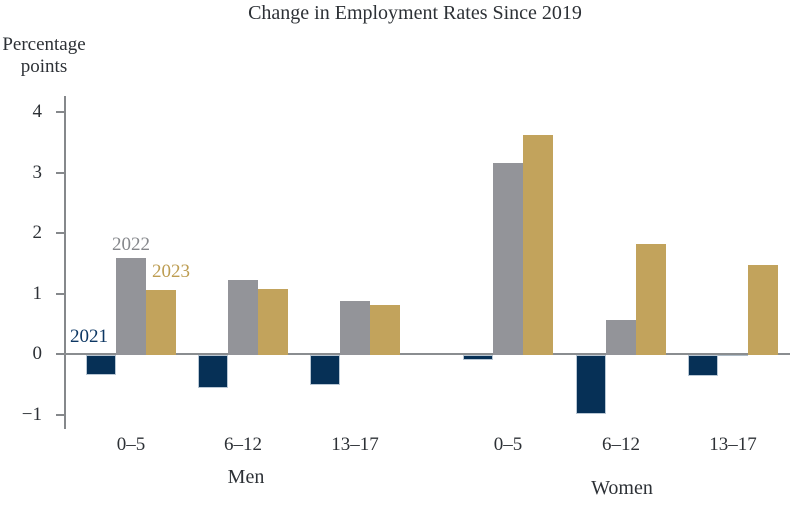  What do you see at coordinates (37, 232) in the screenshot?
I see `y-tick-label: 2` at bounding box center [37, 232].